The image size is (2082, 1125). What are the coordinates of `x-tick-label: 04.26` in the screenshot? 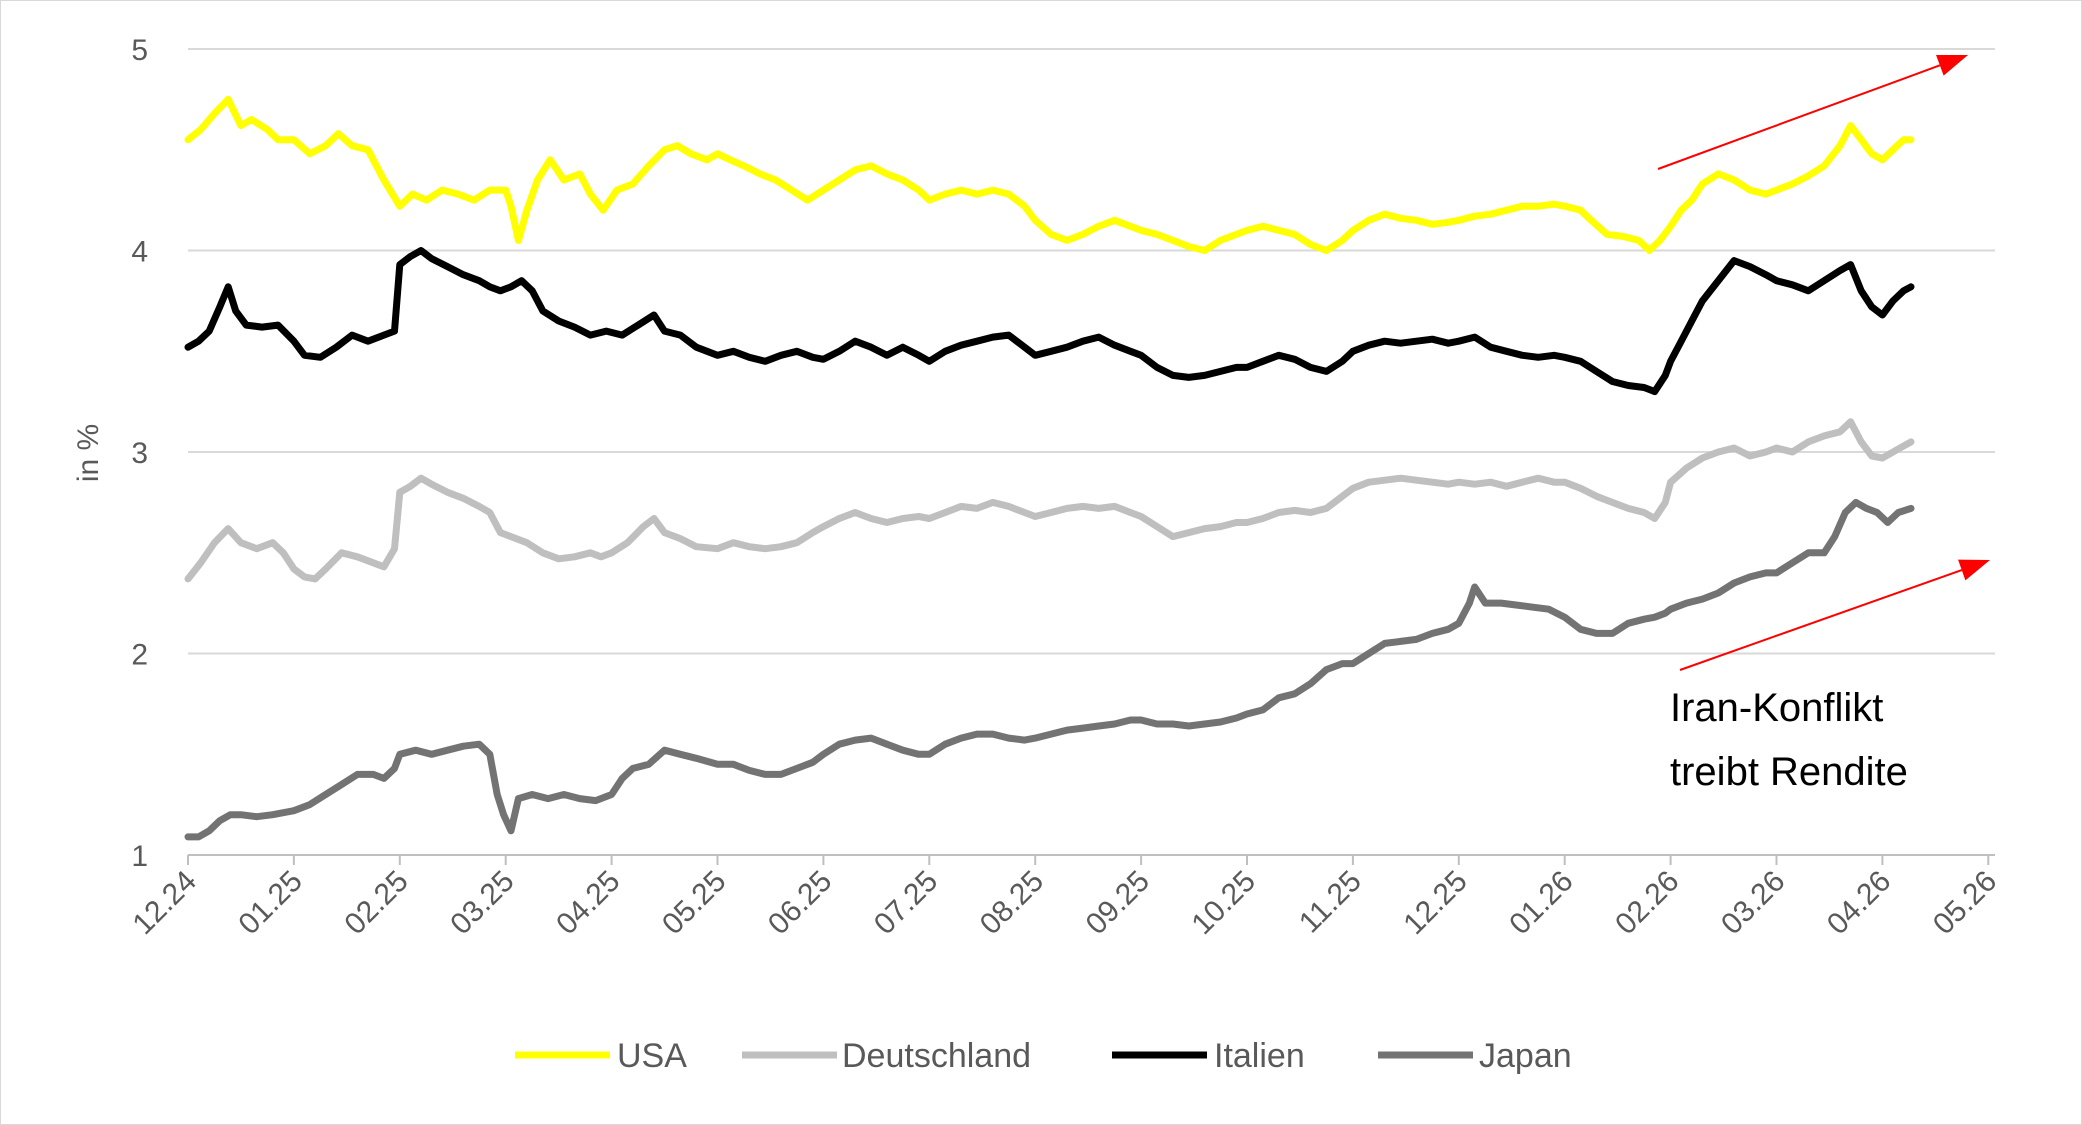 It's located at (1859, 903).